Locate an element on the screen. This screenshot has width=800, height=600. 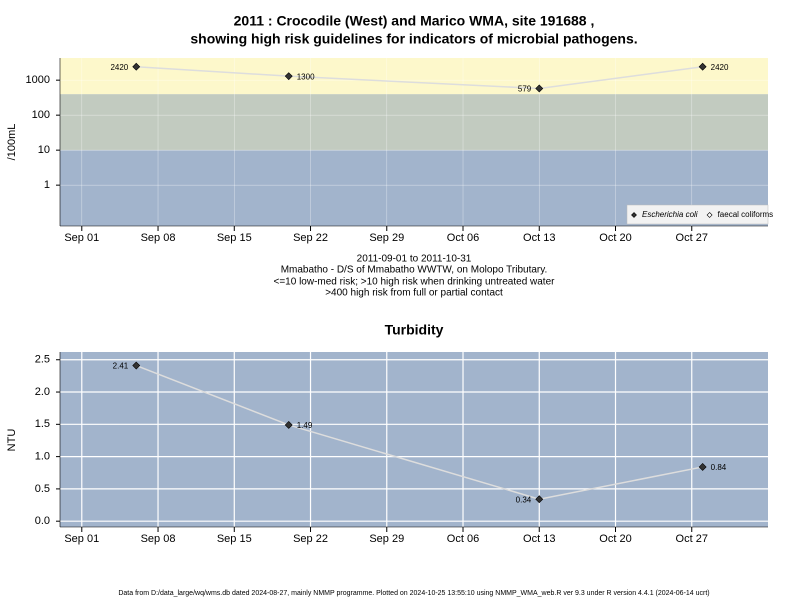
data-label: 2.41 is located at coordinates (121, 366).